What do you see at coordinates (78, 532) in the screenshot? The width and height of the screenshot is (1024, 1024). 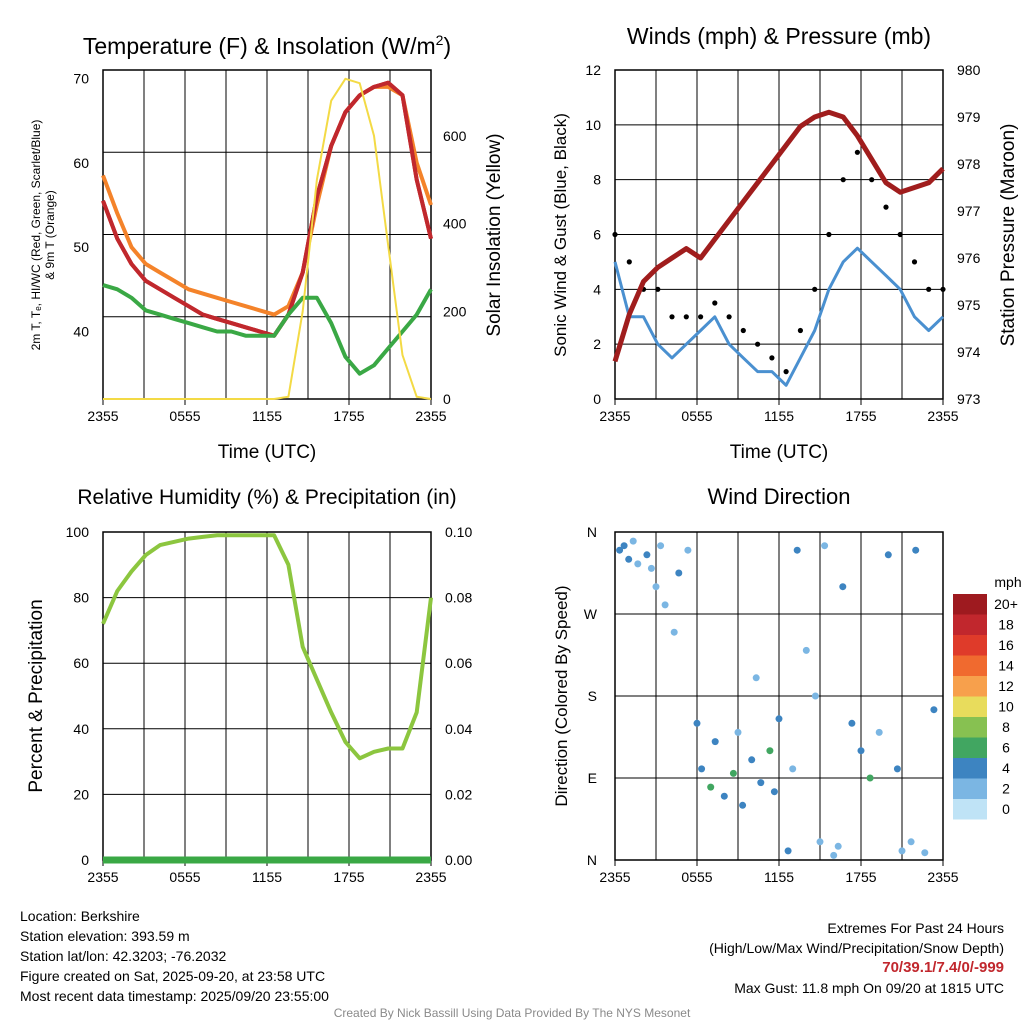 I see `y-tick-label: 100` at bounding box center [78, 532].